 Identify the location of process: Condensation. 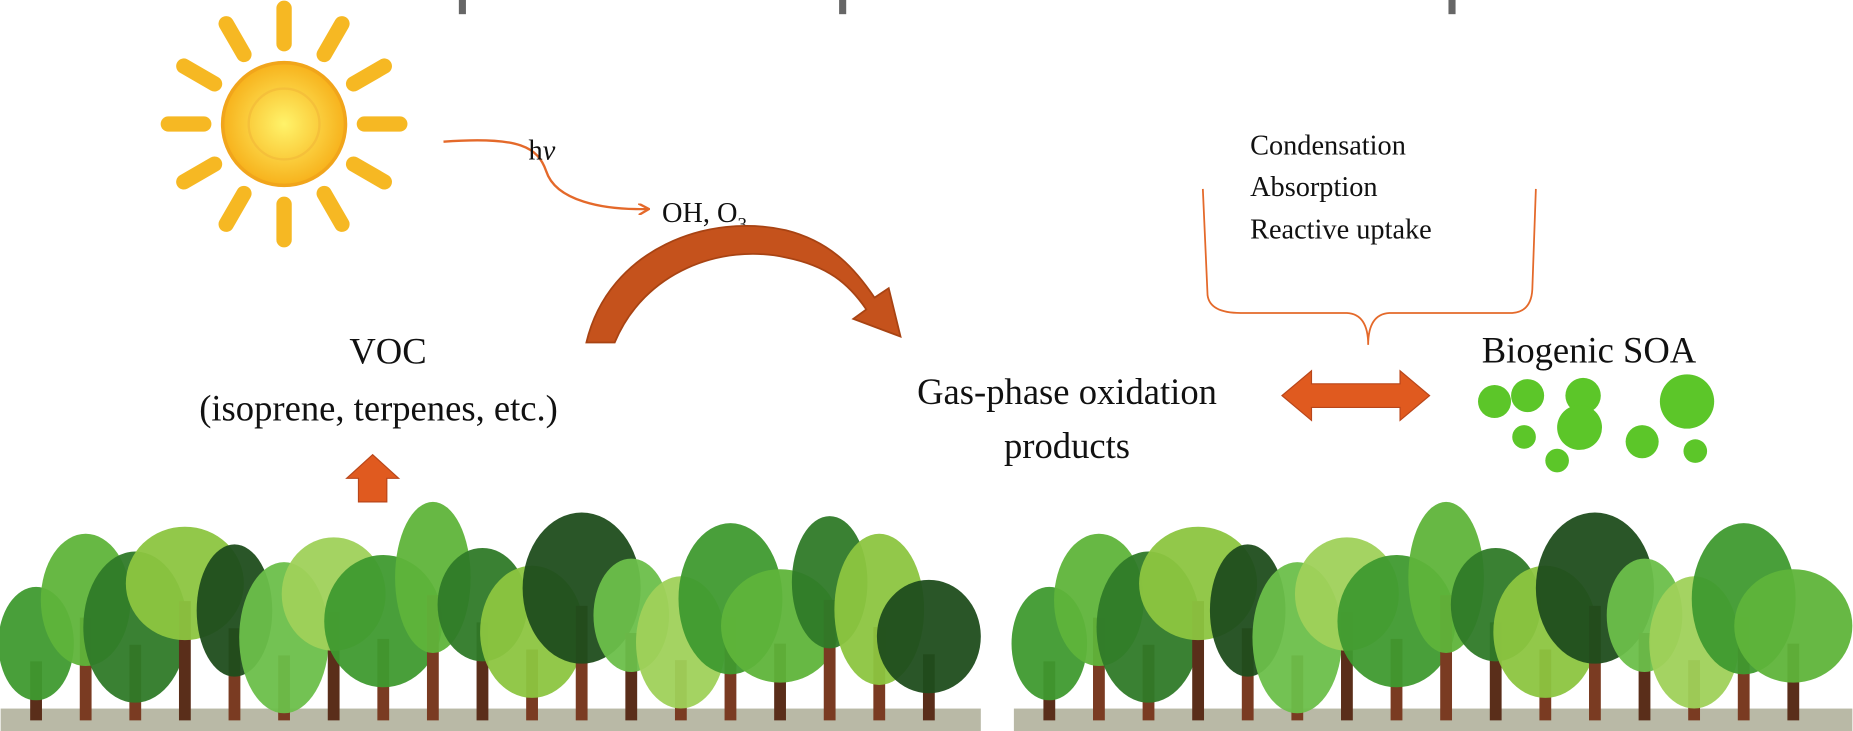
(1328, 146).